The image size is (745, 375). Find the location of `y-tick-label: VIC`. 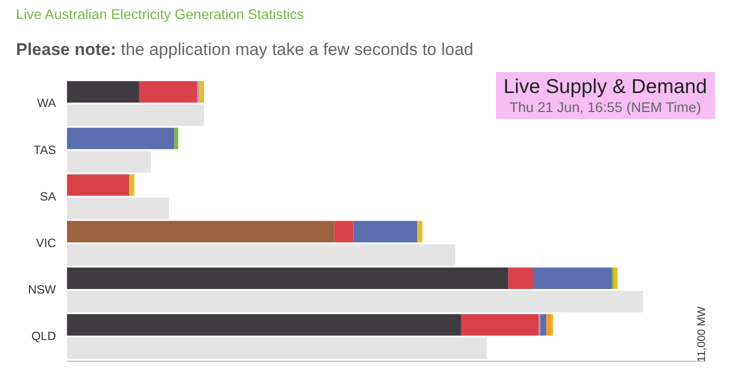

y-tick-label: VIC is located at coordinates (46, 243).